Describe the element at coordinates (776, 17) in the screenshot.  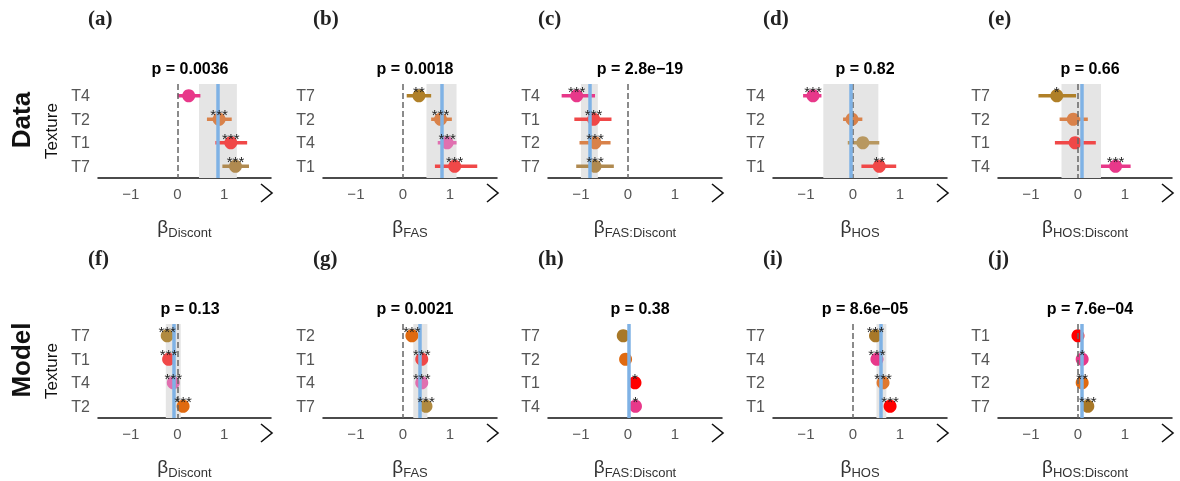
I see `chart-title: (d)` at that location.